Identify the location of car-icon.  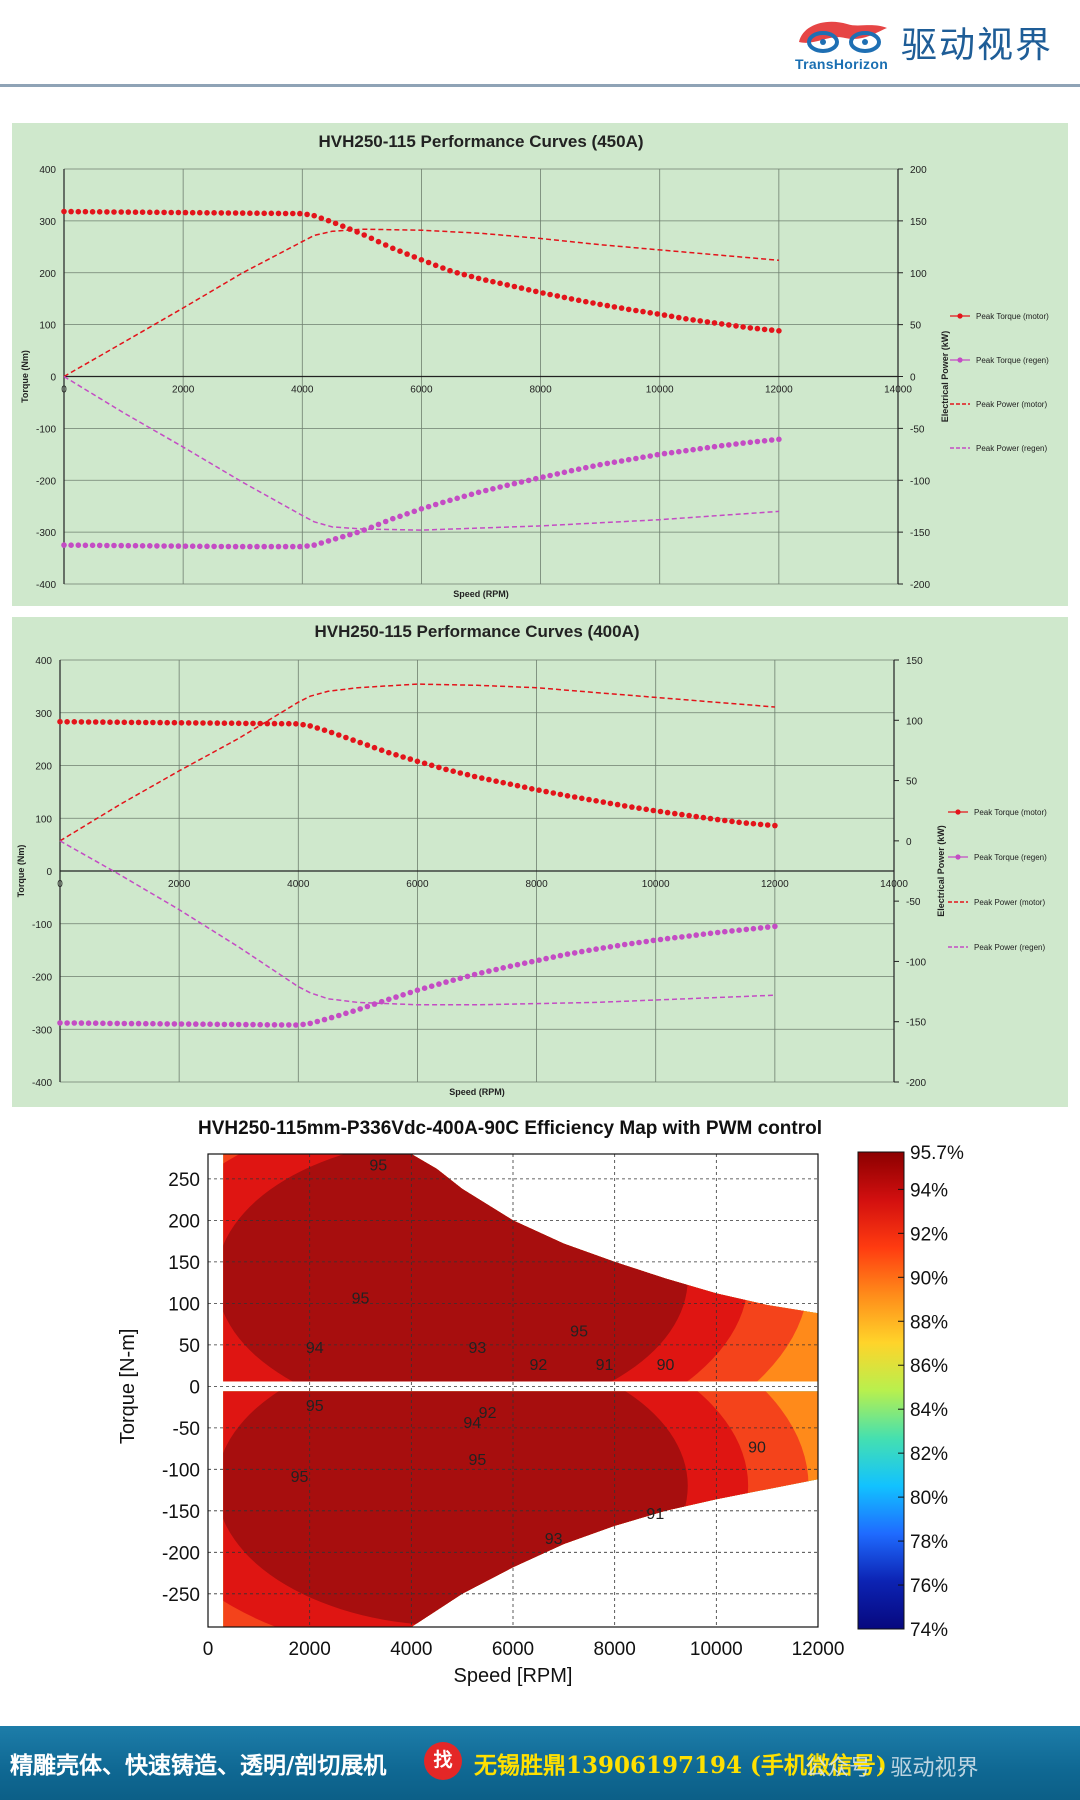
(843, 37).